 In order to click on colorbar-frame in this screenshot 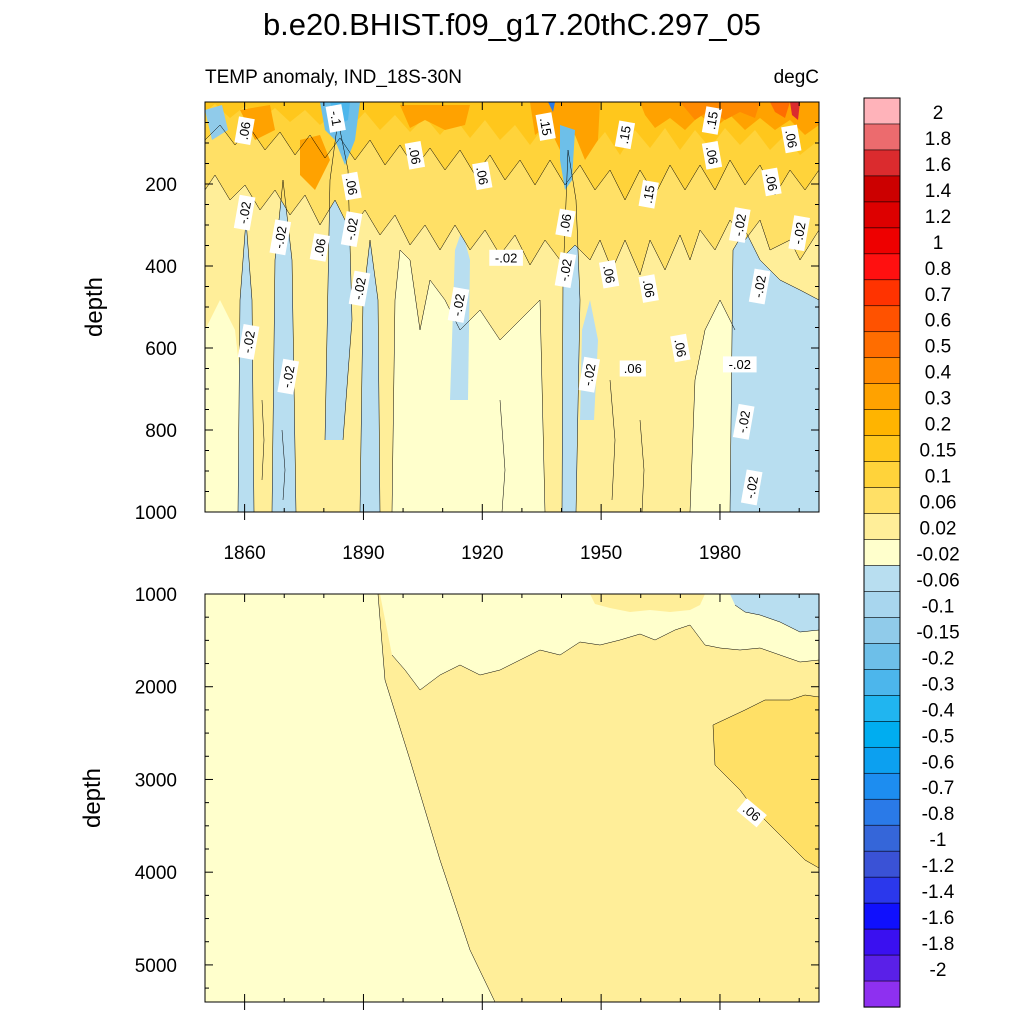, I will do `click(882, 552)`.